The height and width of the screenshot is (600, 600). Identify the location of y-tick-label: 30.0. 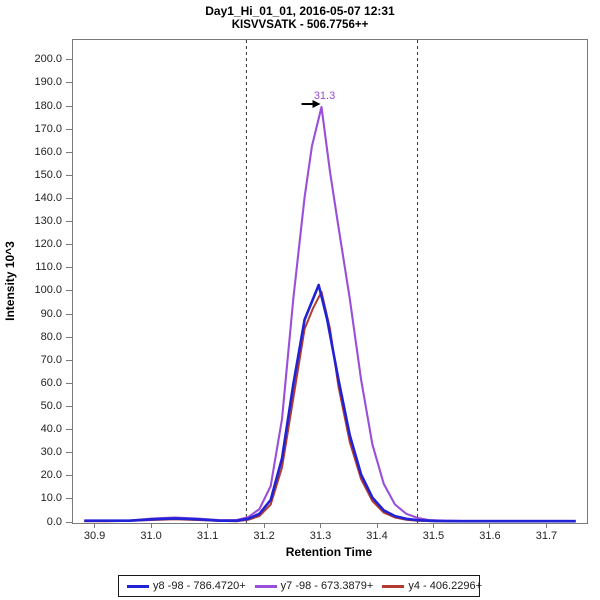
(51, 452).